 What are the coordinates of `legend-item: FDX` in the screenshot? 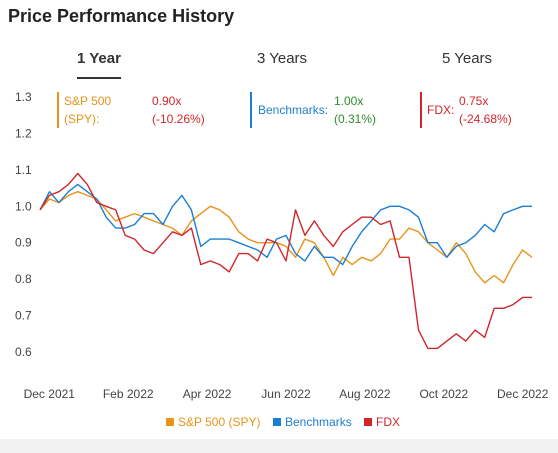 It's located at (382, 422).